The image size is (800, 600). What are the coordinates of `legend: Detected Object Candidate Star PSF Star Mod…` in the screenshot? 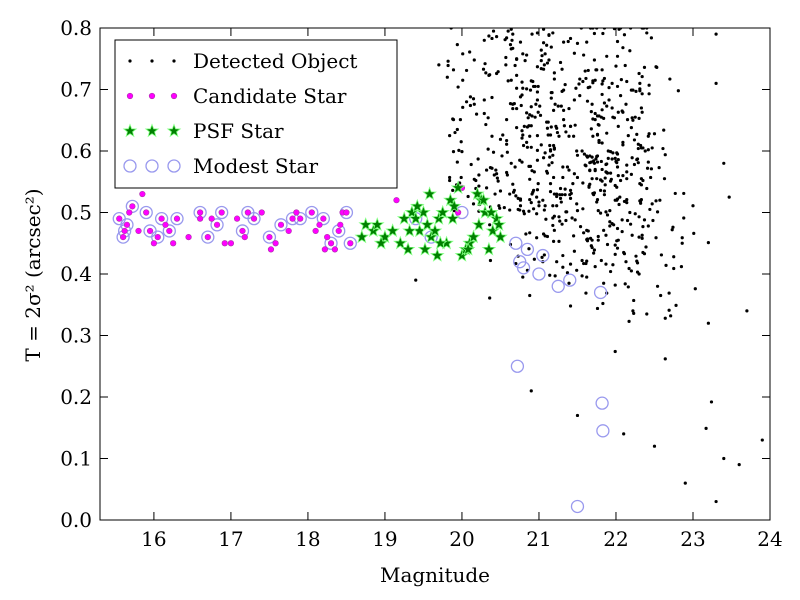 It's located at (256, 114).